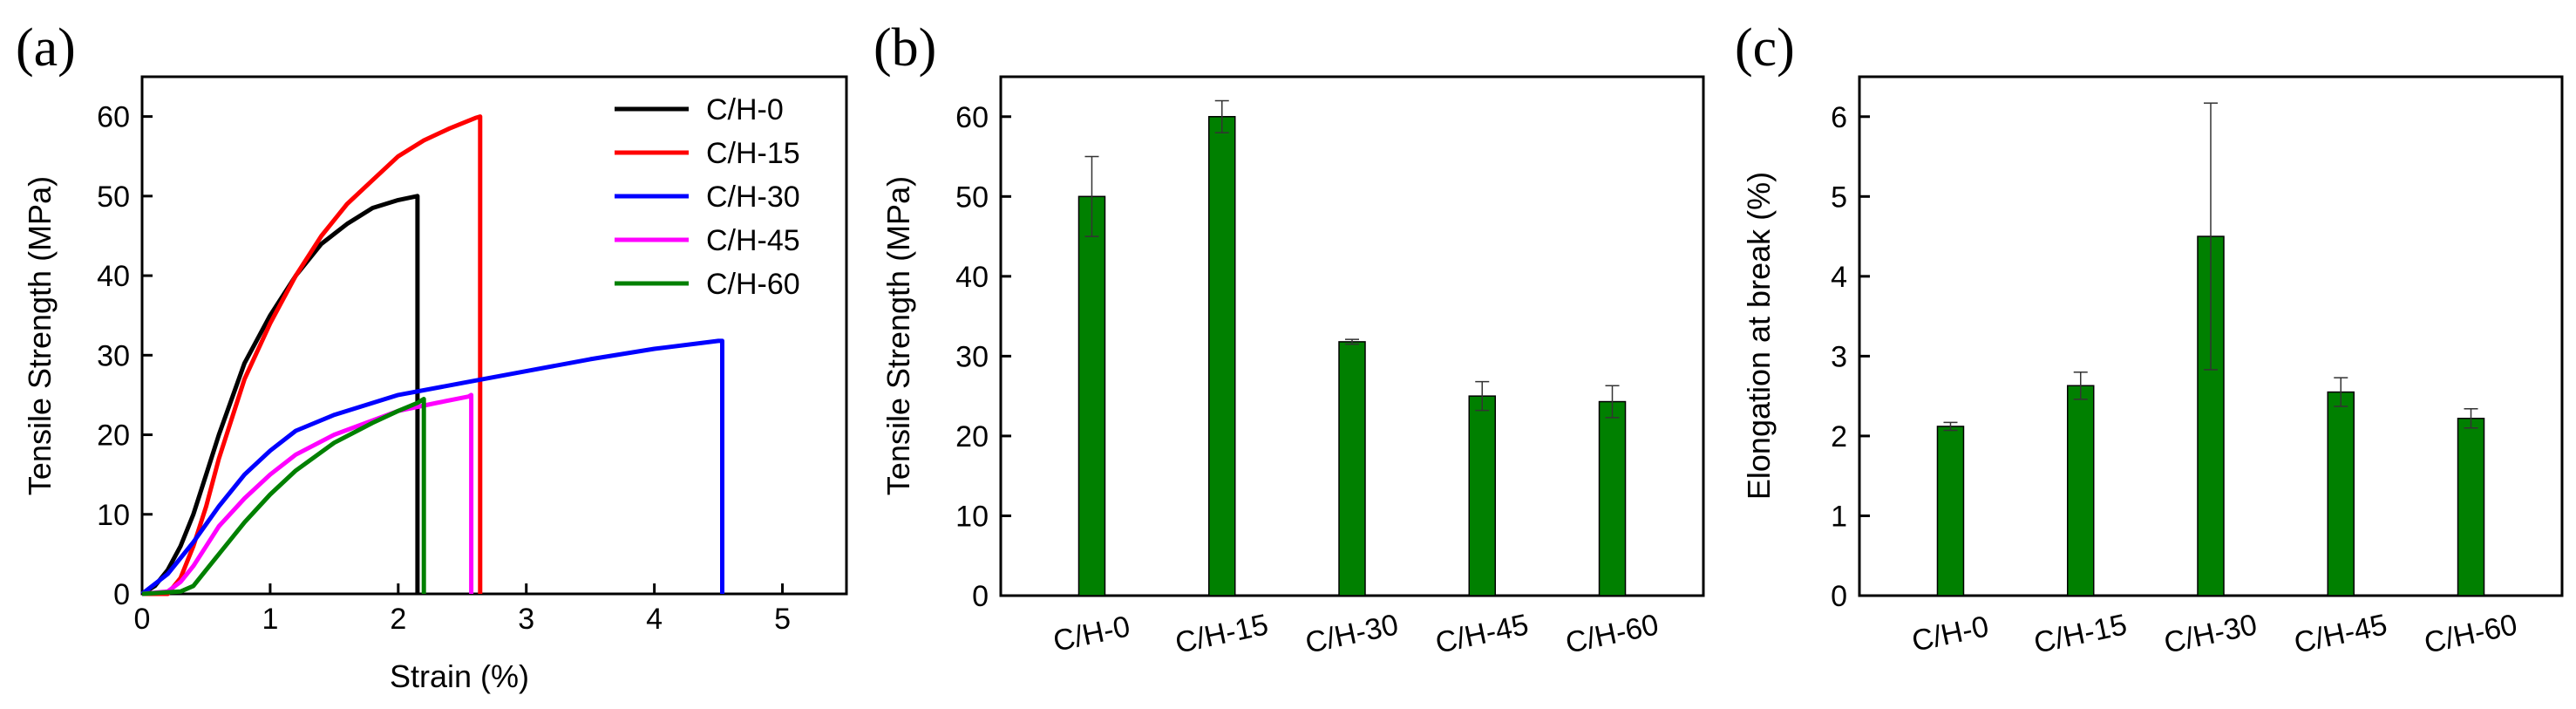  I want to click on panel-b-bars, so click(1352, 348).